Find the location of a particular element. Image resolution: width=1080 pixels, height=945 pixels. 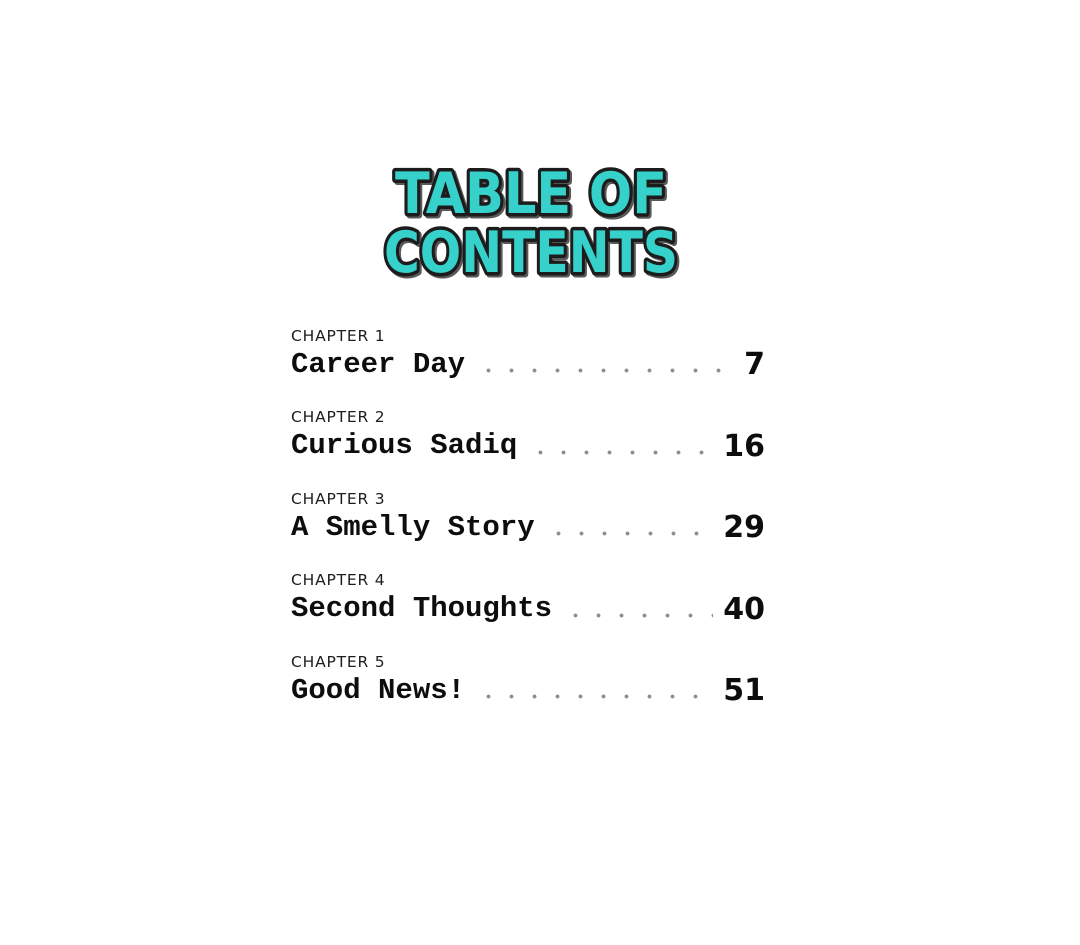

toc-entry: CHAPTER 3 A Smelly Story 29 is located at coordinates (528, 516).